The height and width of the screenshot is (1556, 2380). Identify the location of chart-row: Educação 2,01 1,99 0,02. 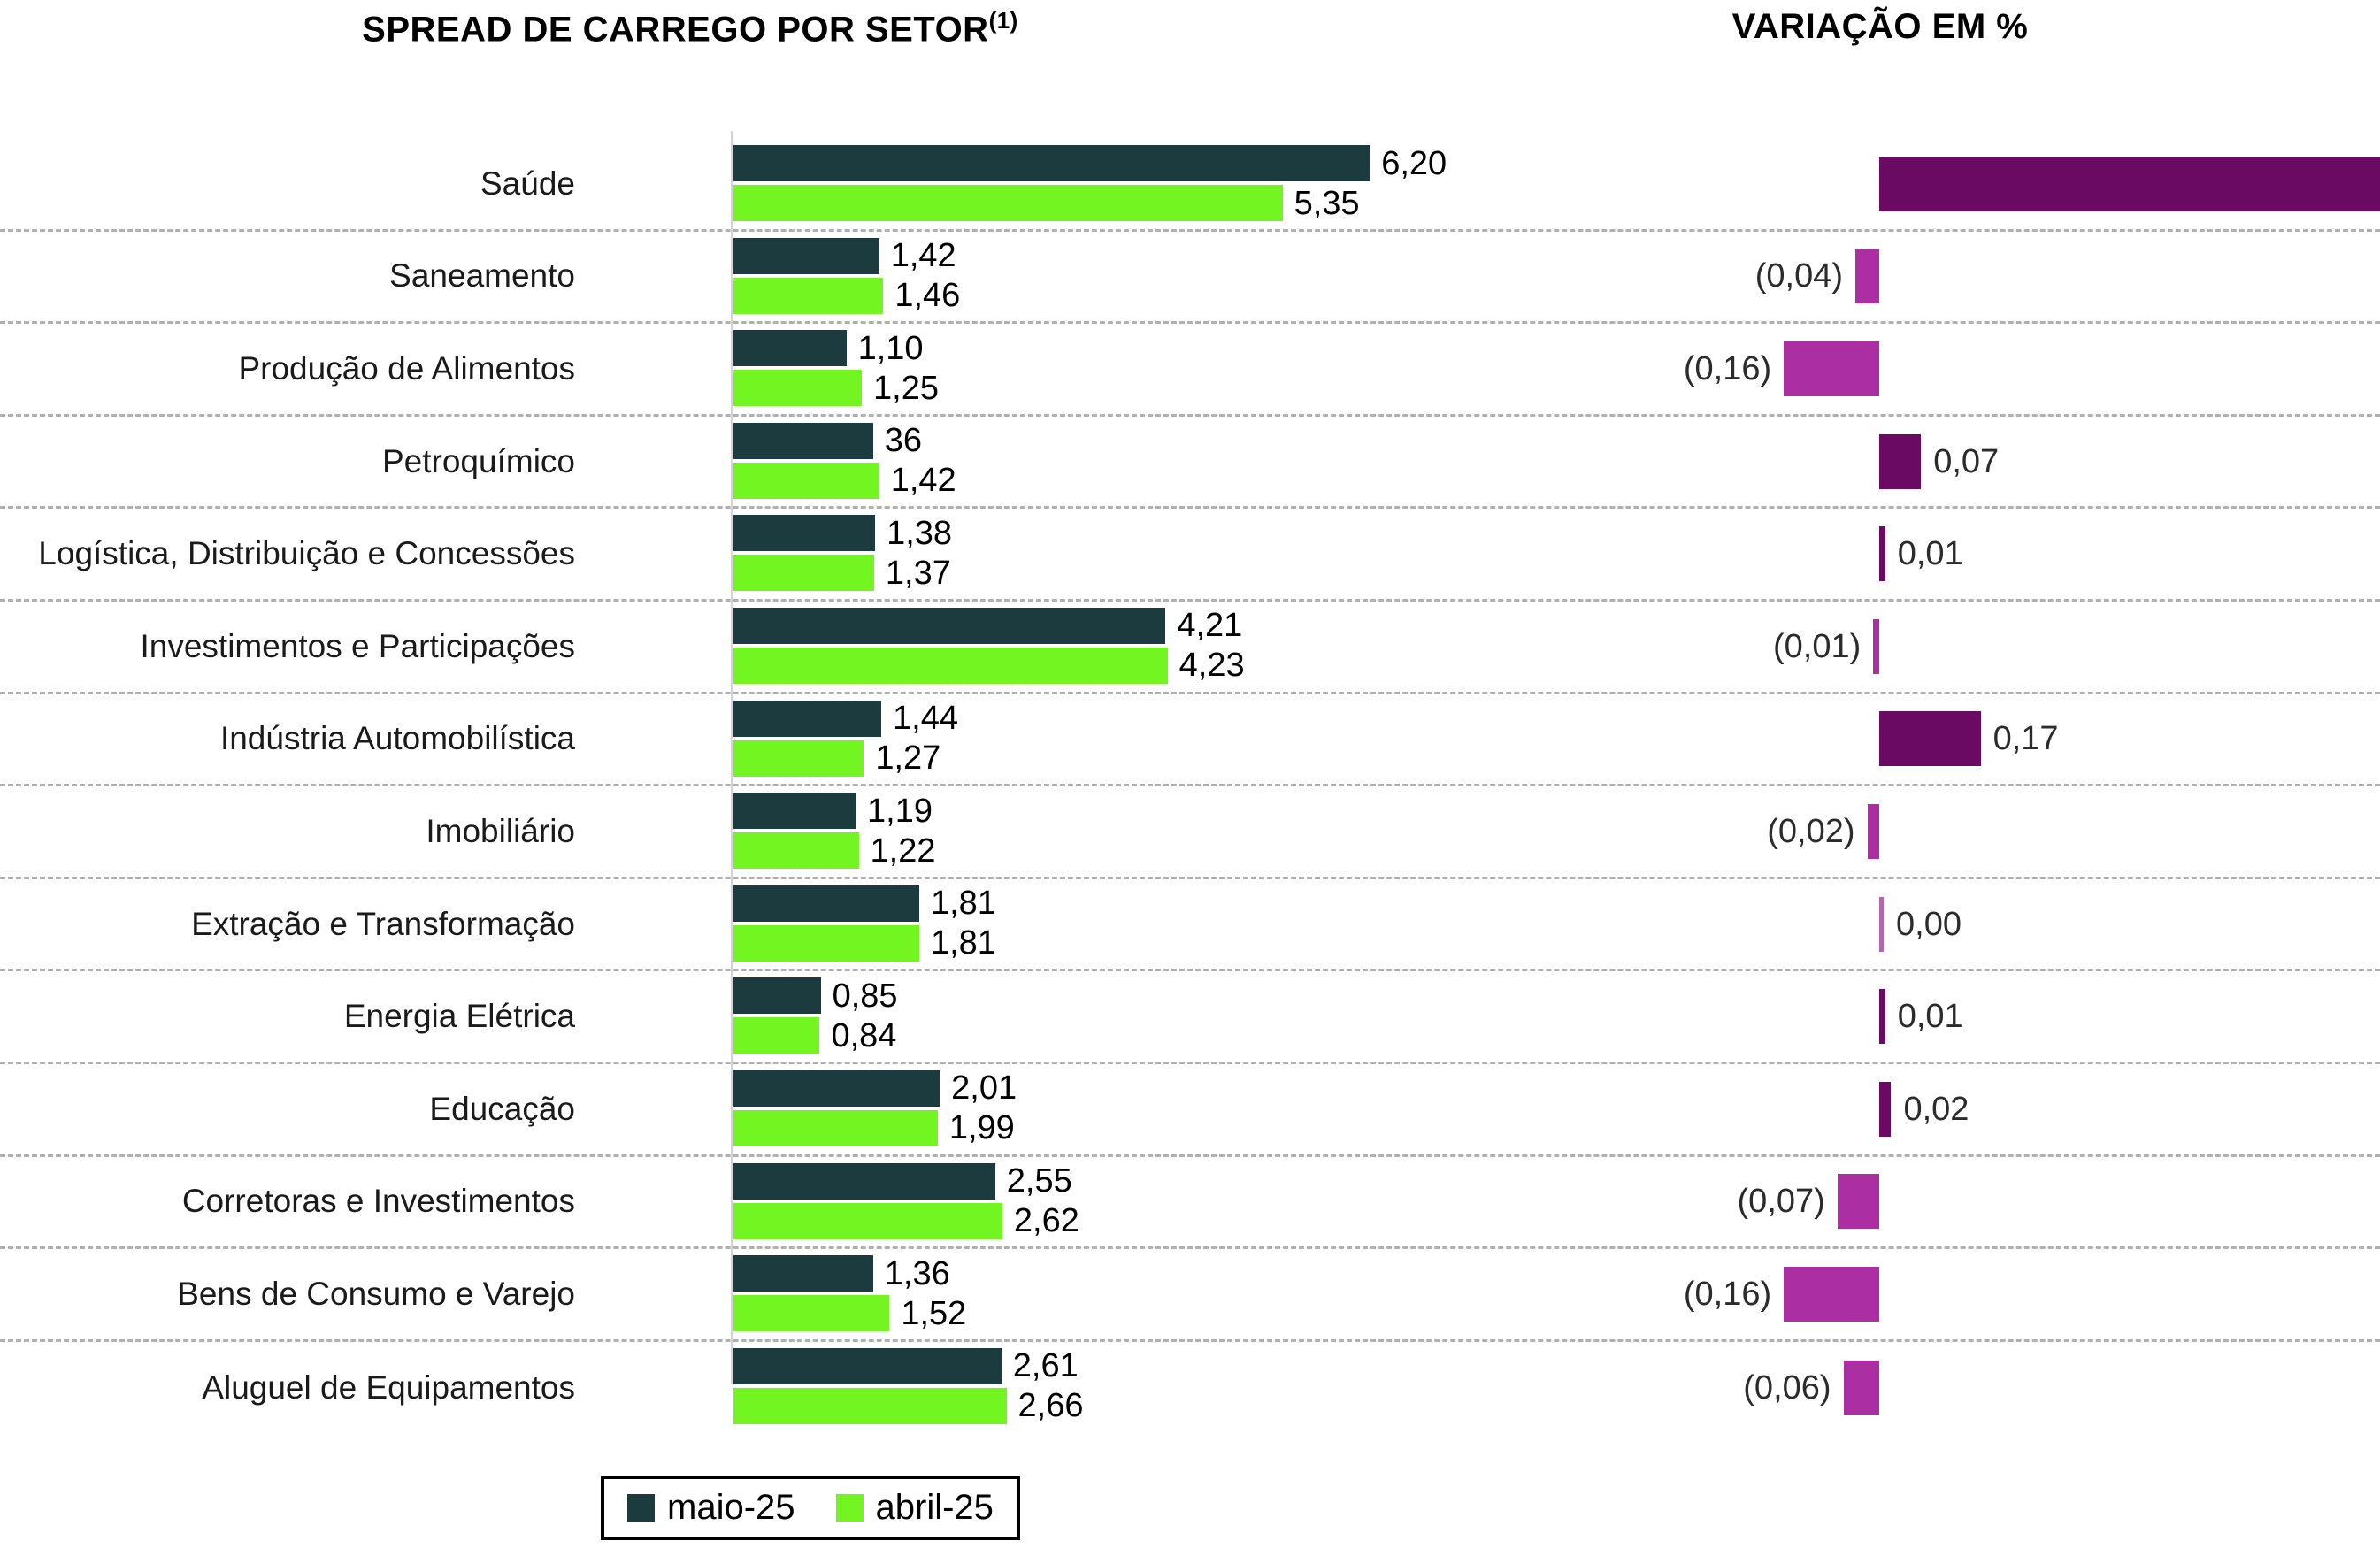
(1190, 1110).